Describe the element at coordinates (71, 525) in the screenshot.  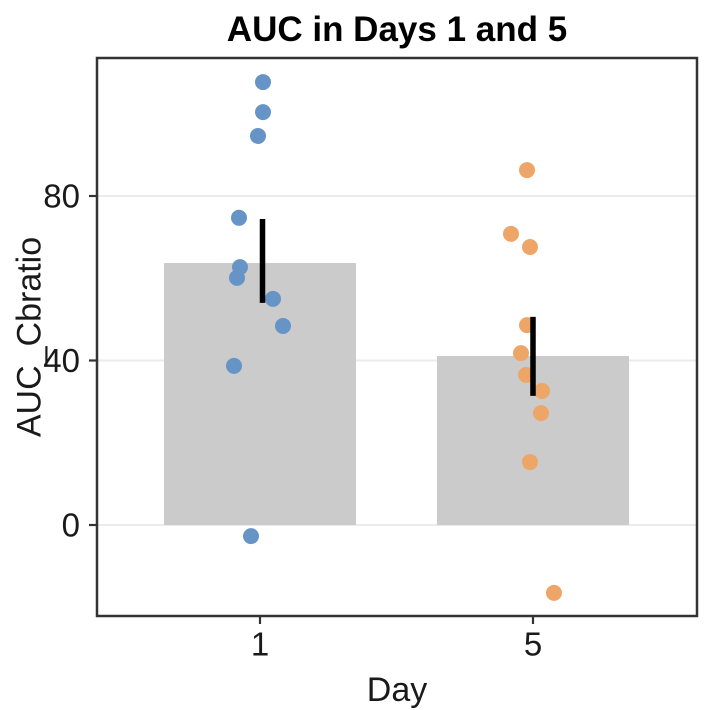
I see `y-tick-label: 0` at that location.